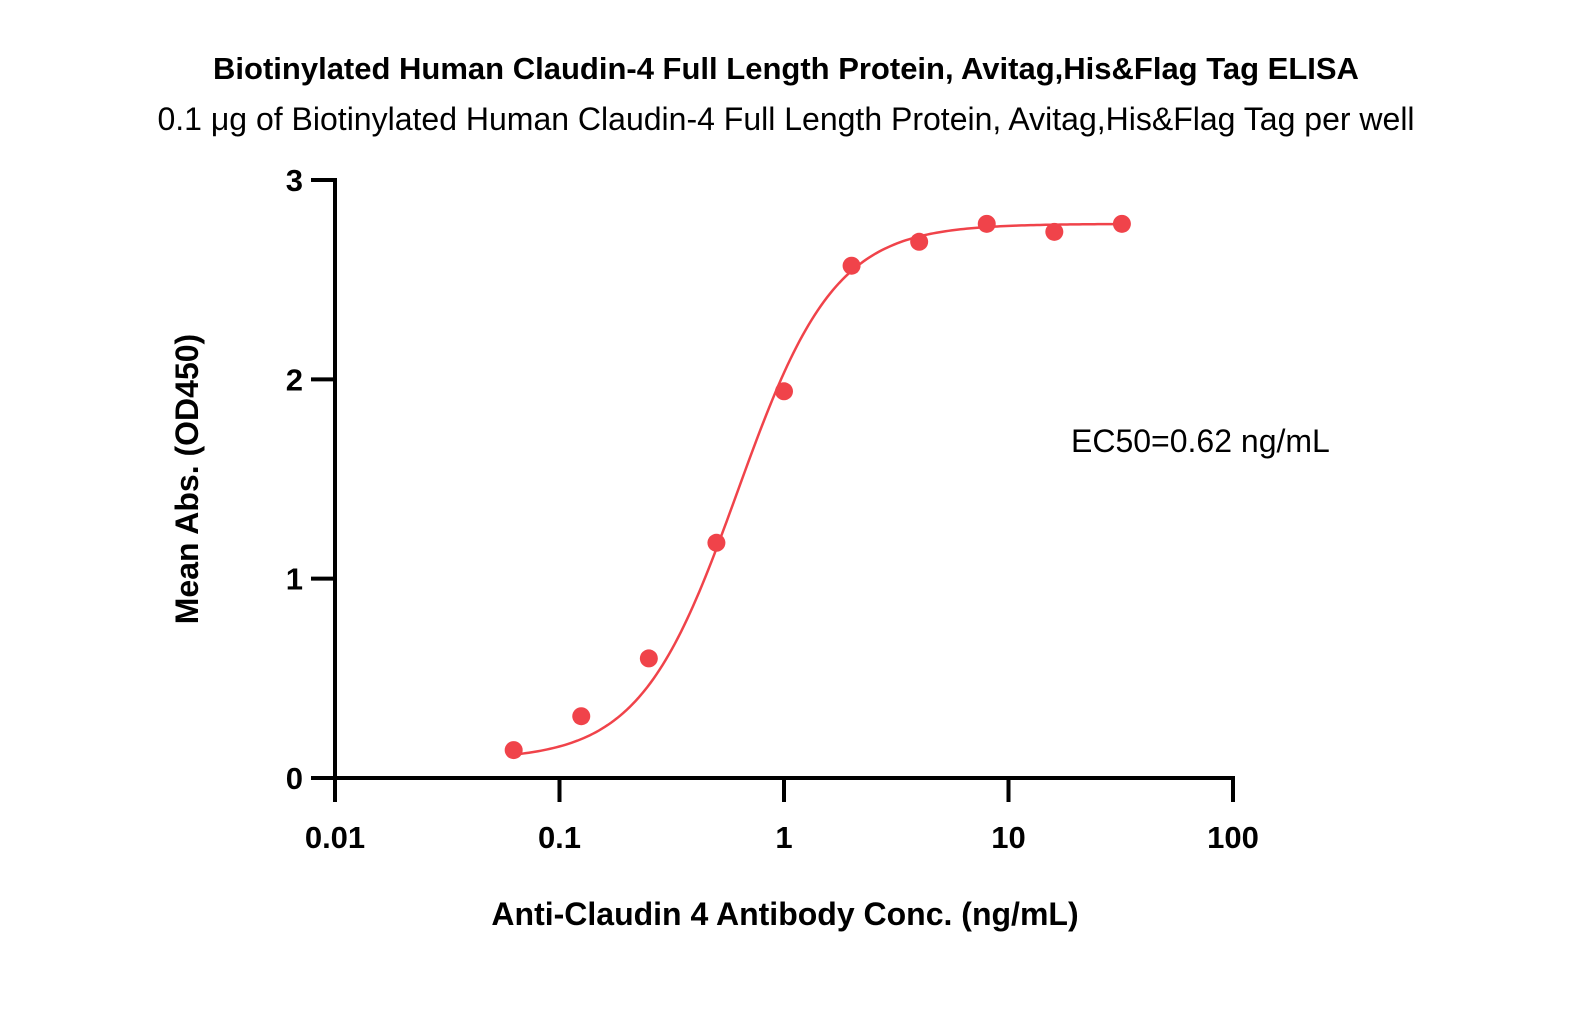 This screenshot has height=1035, width=1572. I want to click on y-tick-label: 1, so click(294, 579).